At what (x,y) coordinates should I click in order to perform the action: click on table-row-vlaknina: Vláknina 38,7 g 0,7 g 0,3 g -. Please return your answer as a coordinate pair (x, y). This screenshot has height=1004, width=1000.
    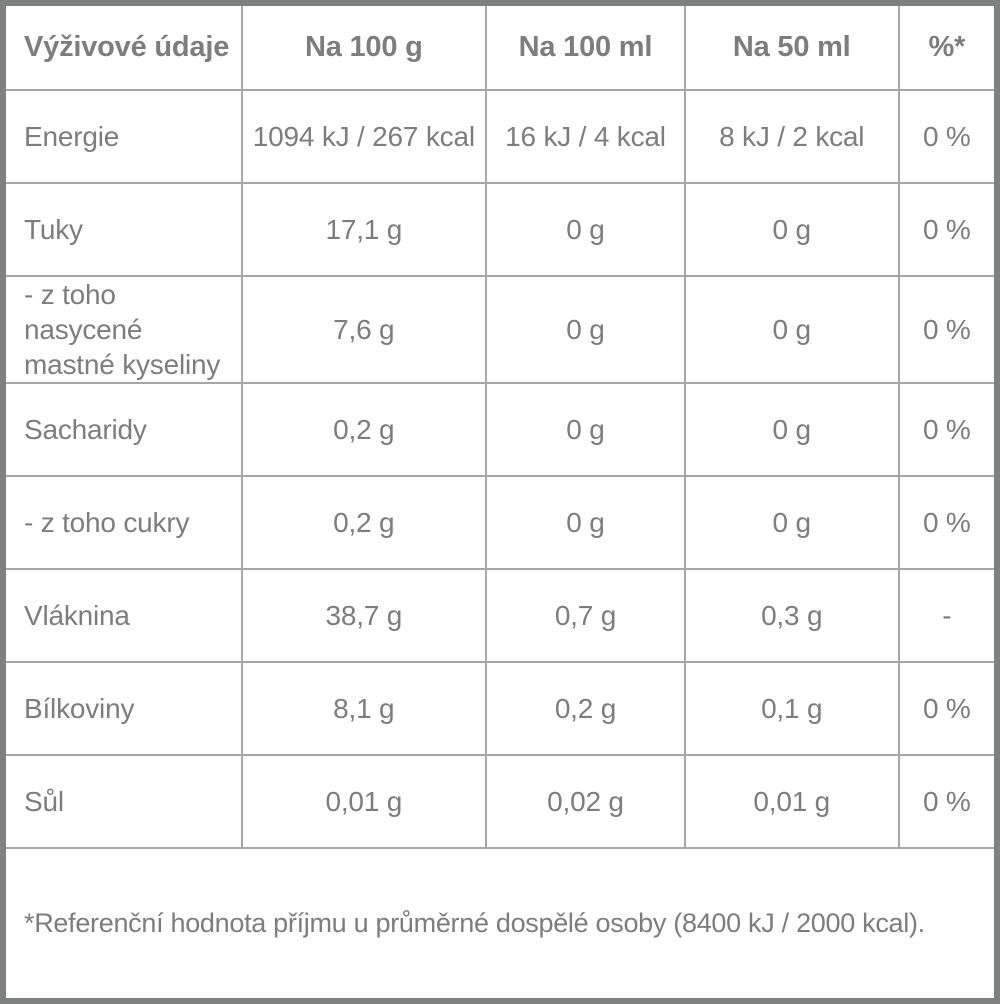
    Looking at the image, I should click on (500, 615).